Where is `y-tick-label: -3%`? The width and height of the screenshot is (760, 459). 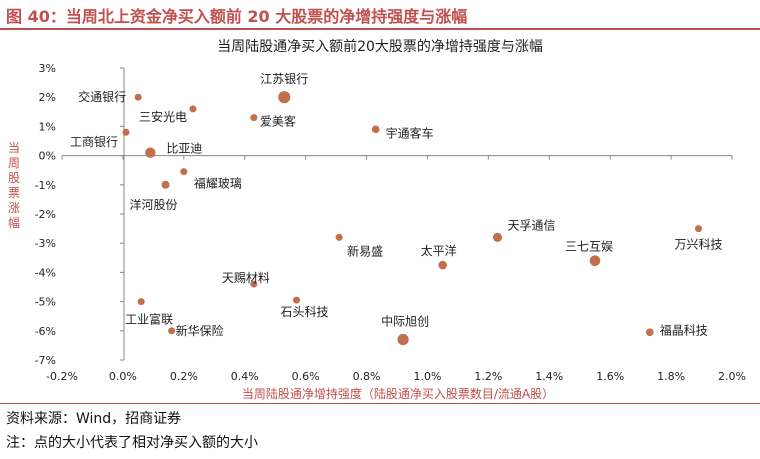 y-tick-label: -3% is located at coordinates (45, 243).